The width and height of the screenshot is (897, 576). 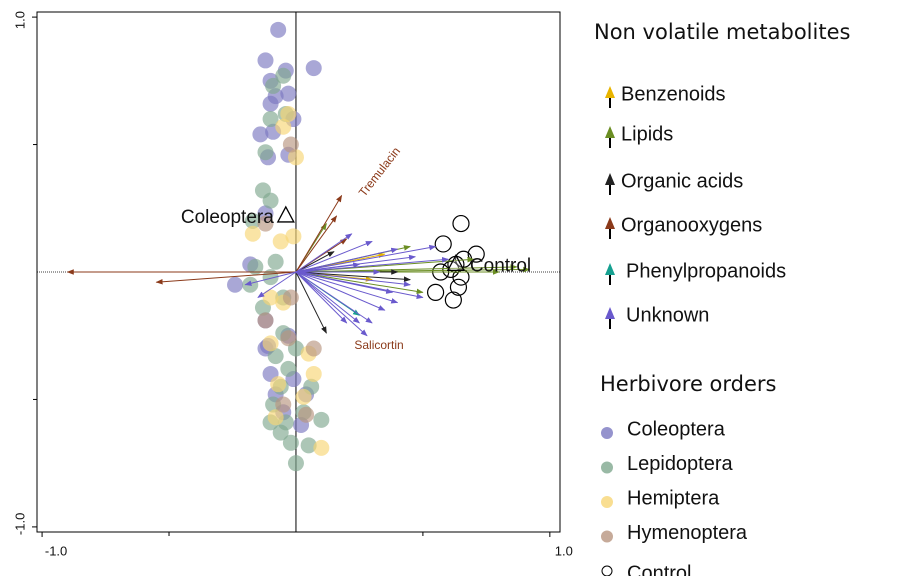 What do you see at coordinates (227, 217) in the screenshot?
I see `centroid-label: Coleoptera` at bounding box center [227, 217].